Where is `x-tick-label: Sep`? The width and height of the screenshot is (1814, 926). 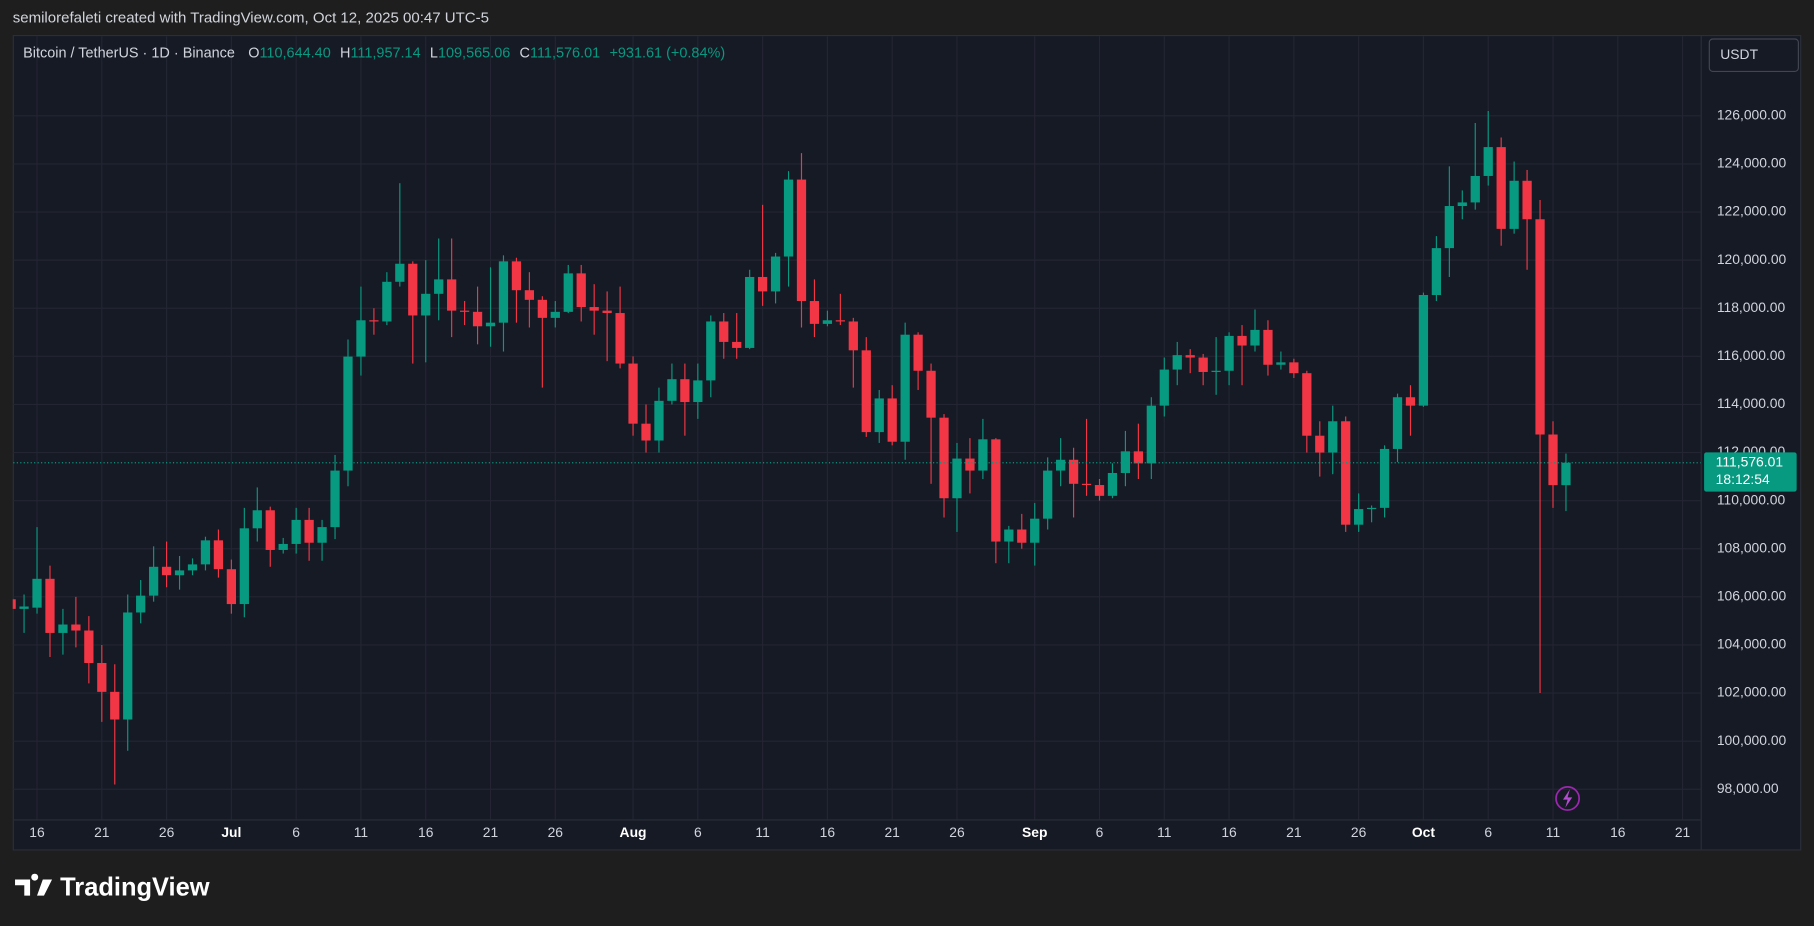
x-tick-label: Sep is located at coordinates (1034, 832).